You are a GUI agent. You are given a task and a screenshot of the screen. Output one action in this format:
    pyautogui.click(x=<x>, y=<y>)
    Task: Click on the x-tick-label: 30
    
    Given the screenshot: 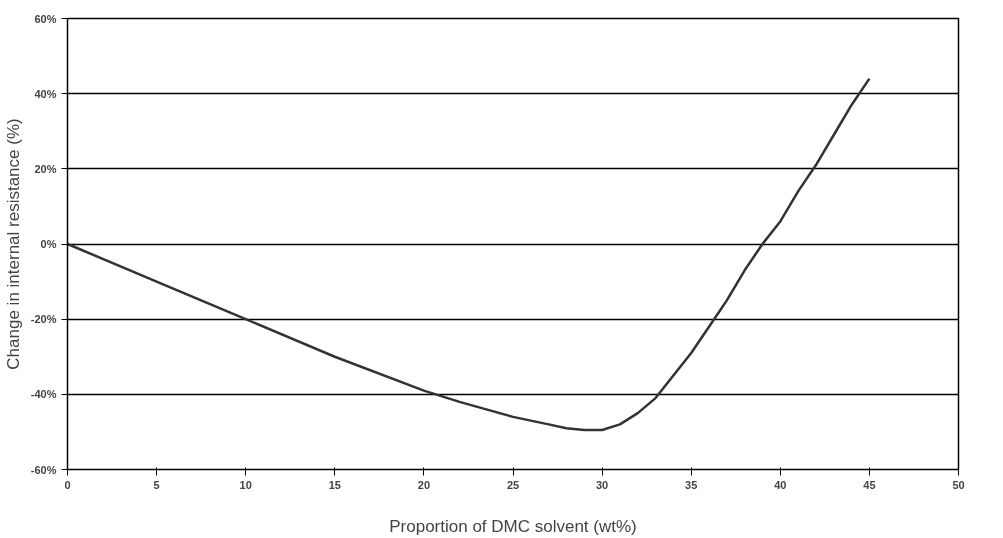 What is the action you would take?
    pyautogui.click(x=602, y=484)
    